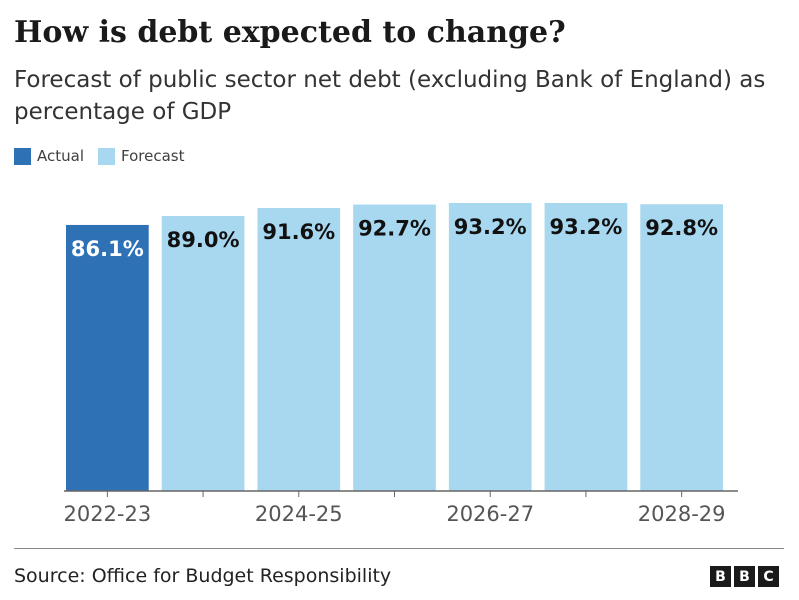 Image resolution: width=799 pixels, height=600 pixels. I want to click on x-tick-label: 2024-25, so click(299, 514).